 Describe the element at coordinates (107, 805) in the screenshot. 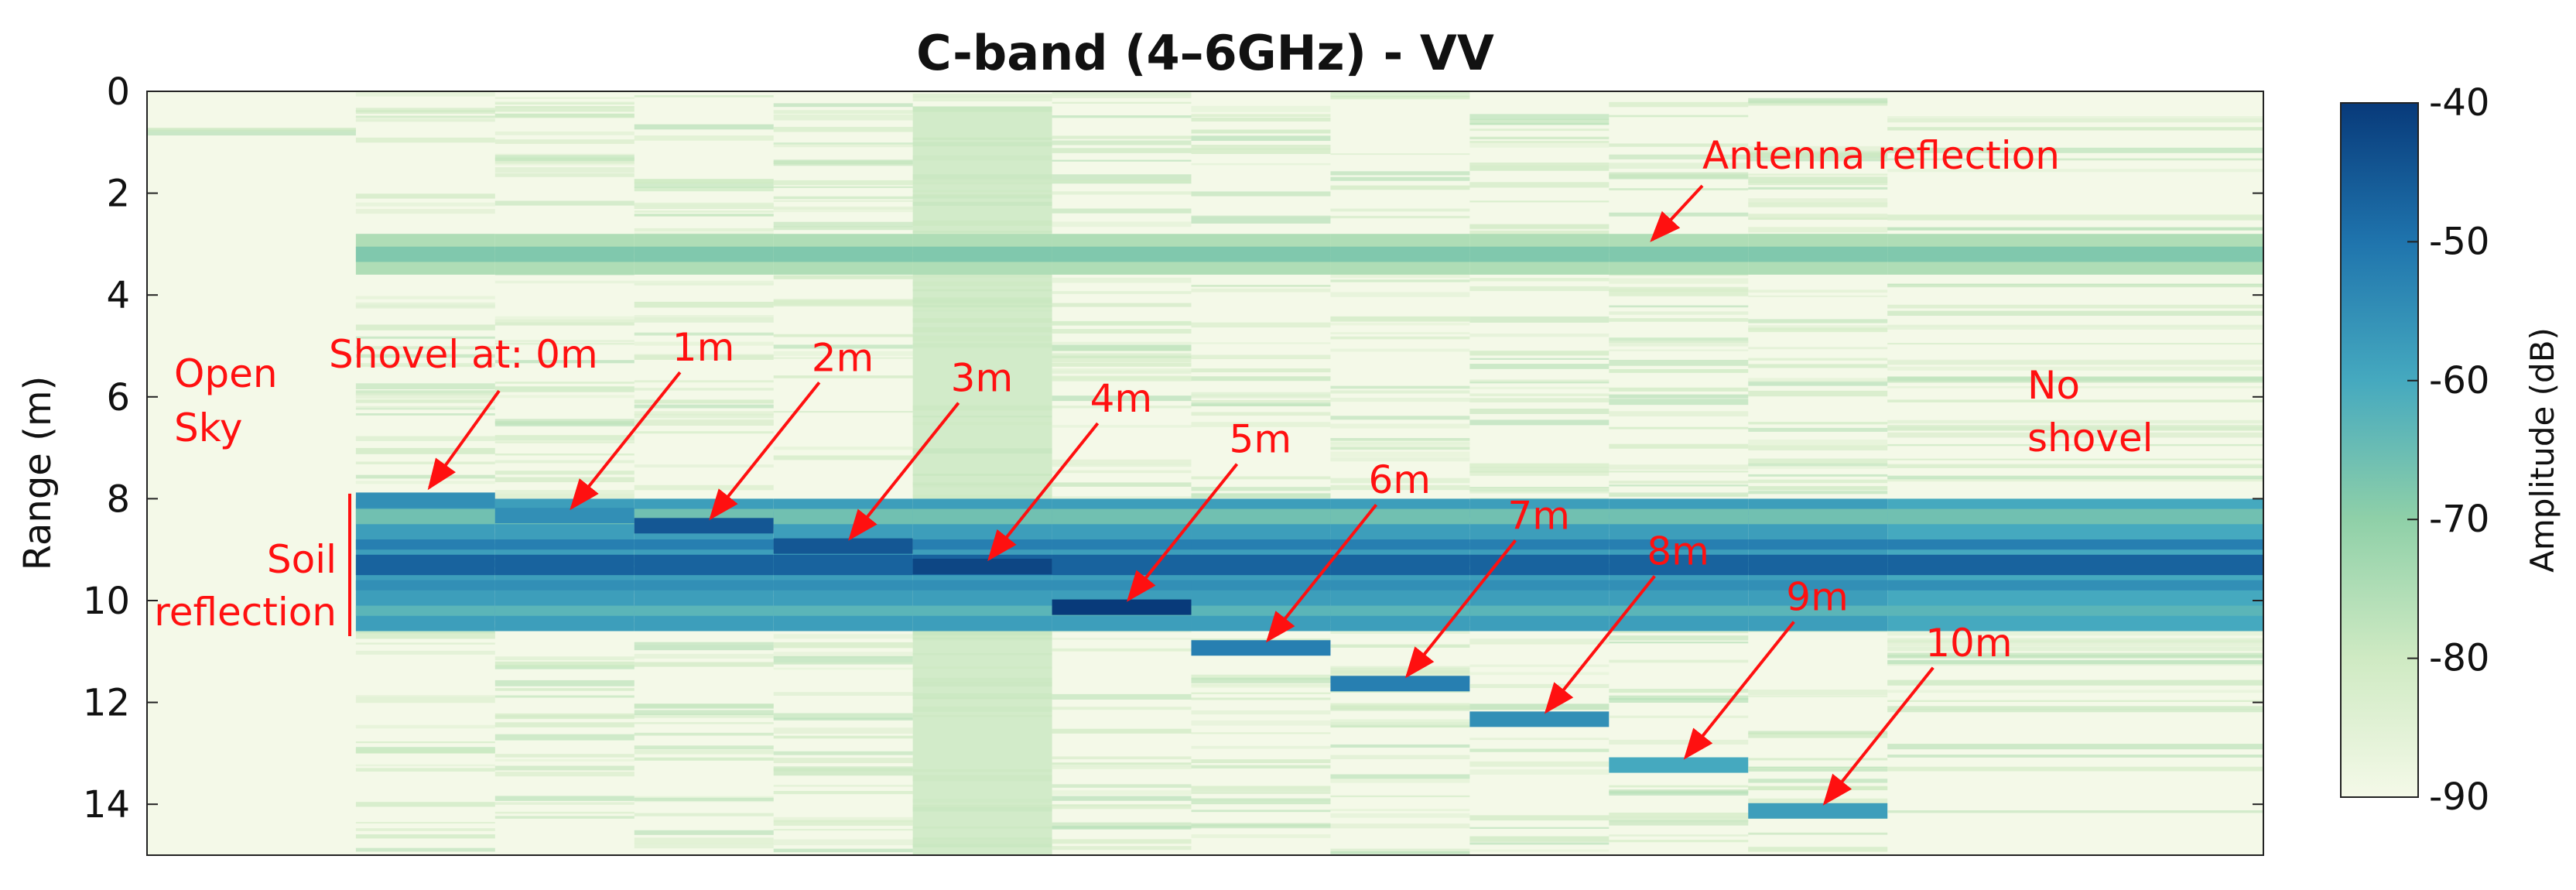

I see `y-tick-label: 14` at that location.